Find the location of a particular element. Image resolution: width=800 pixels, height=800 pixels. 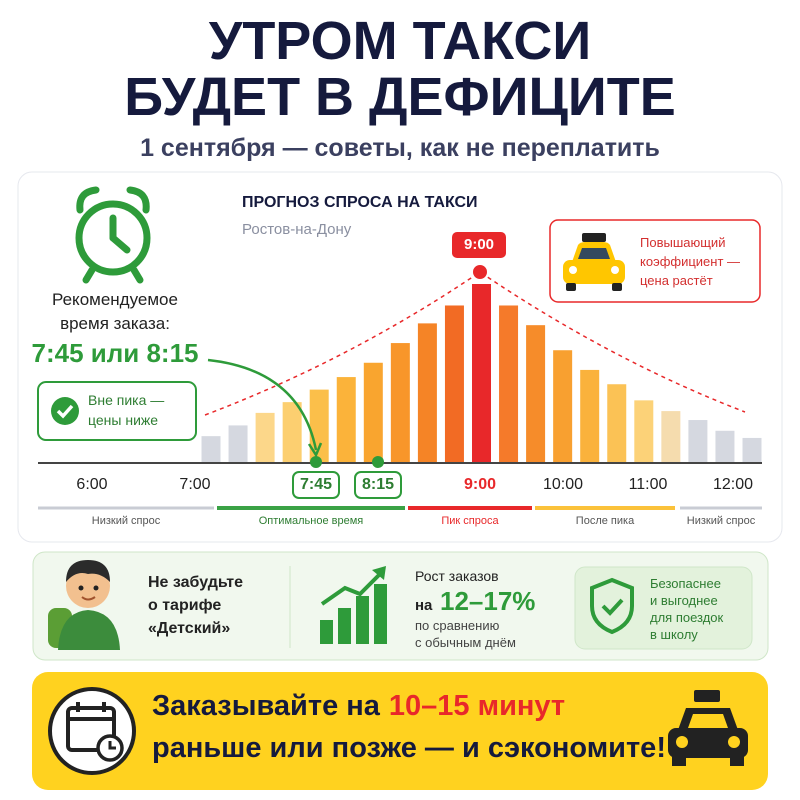

check-mark is located at coordinates (65, 411).